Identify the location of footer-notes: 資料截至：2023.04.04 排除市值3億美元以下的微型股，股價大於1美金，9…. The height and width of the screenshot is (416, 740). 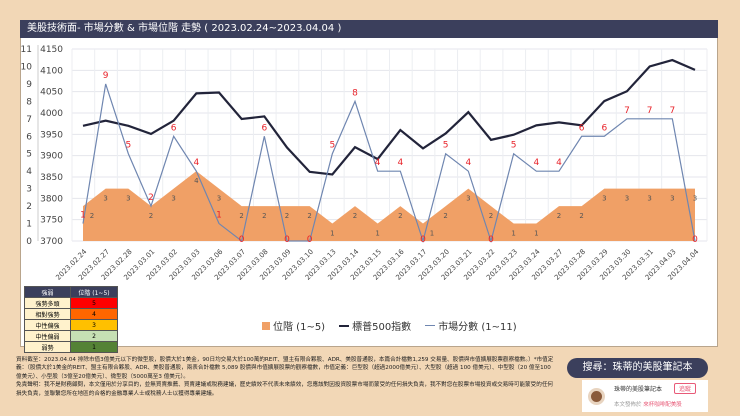
(286, 377).